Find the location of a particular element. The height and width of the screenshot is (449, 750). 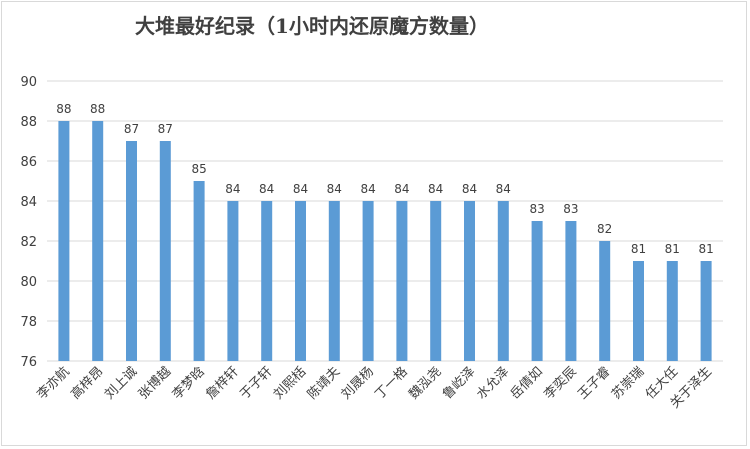

category-label: 于子轩 is located at coordinates (256, 383).